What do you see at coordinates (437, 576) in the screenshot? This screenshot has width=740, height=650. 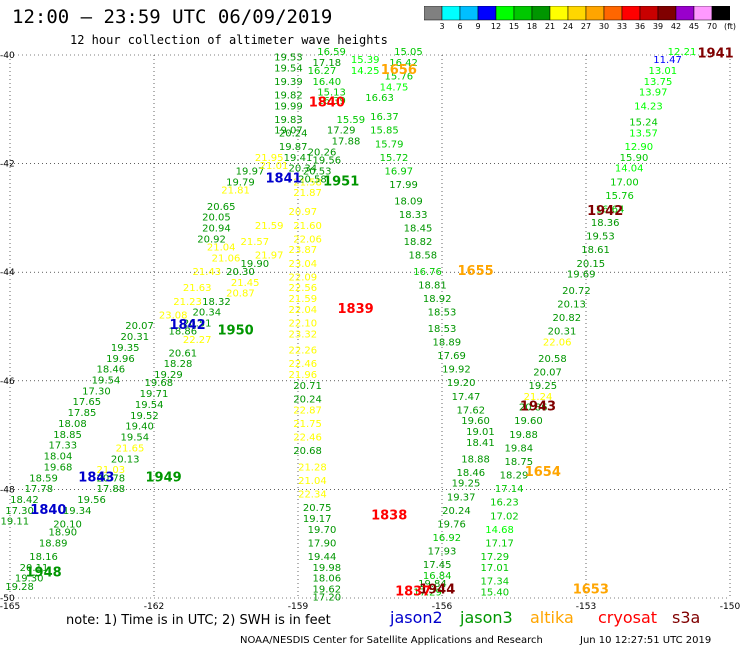 I see `wave-height-value: 16.84` at bounding box center [437, 576].